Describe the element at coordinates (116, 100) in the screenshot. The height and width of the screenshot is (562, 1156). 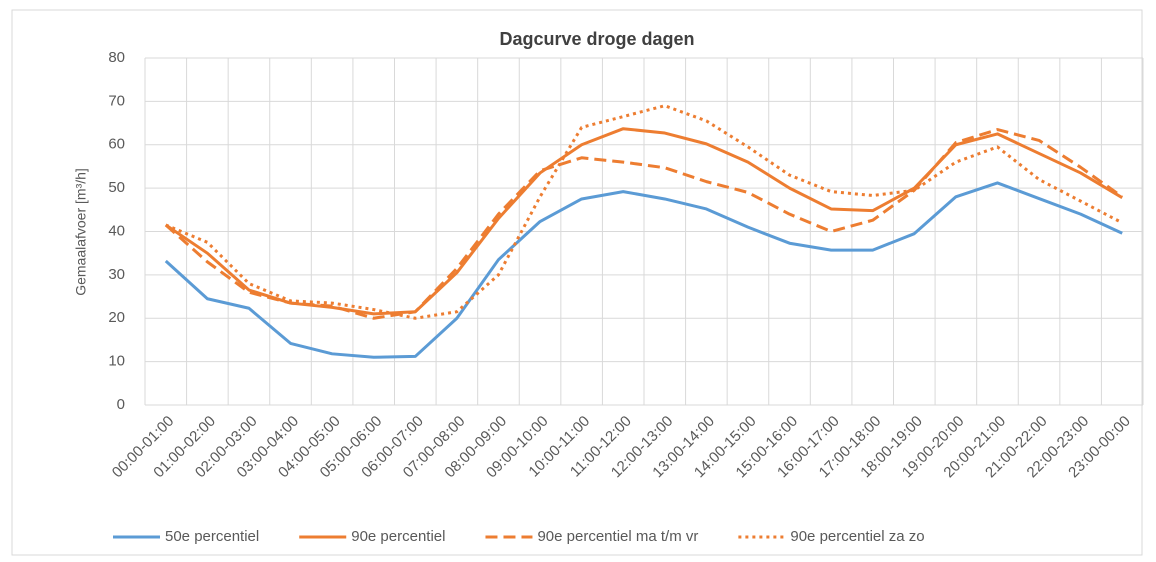
I see `y-tick-label: 70` at that location.